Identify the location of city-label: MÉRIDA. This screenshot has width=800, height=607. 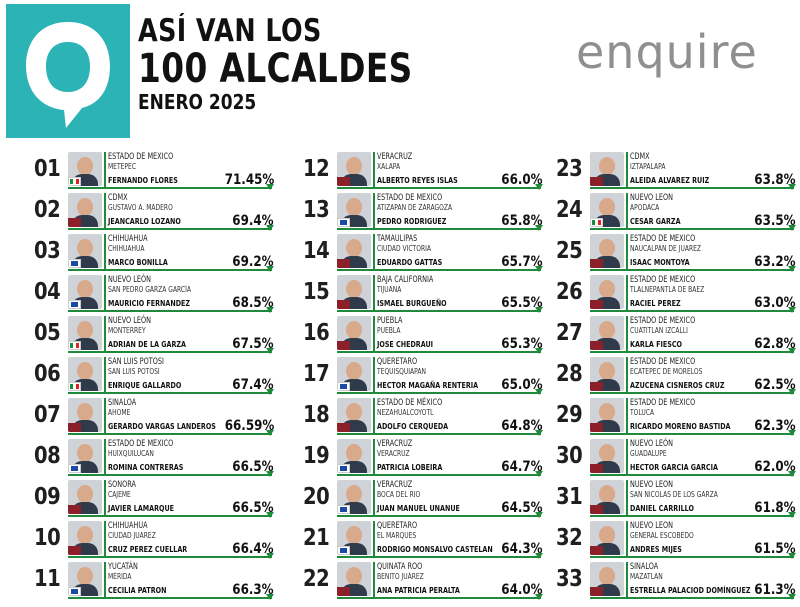
(120, 576).